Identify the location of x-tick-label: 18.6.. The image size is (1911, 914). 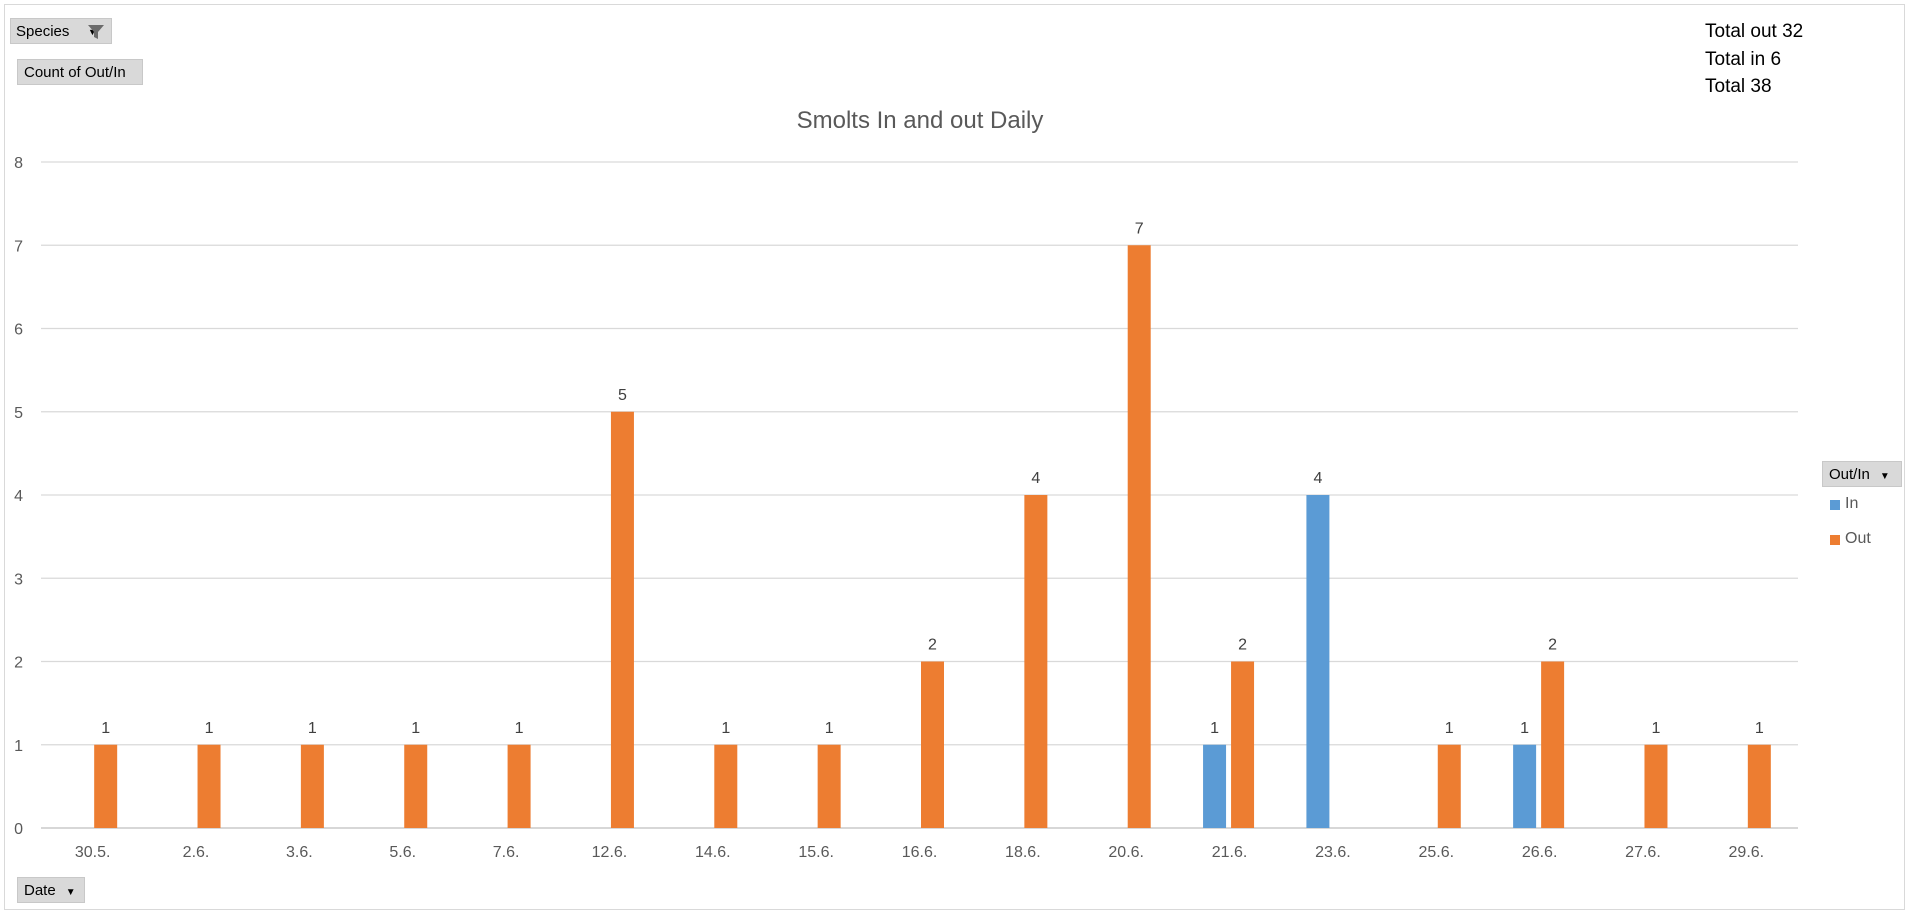
(1023, 852).